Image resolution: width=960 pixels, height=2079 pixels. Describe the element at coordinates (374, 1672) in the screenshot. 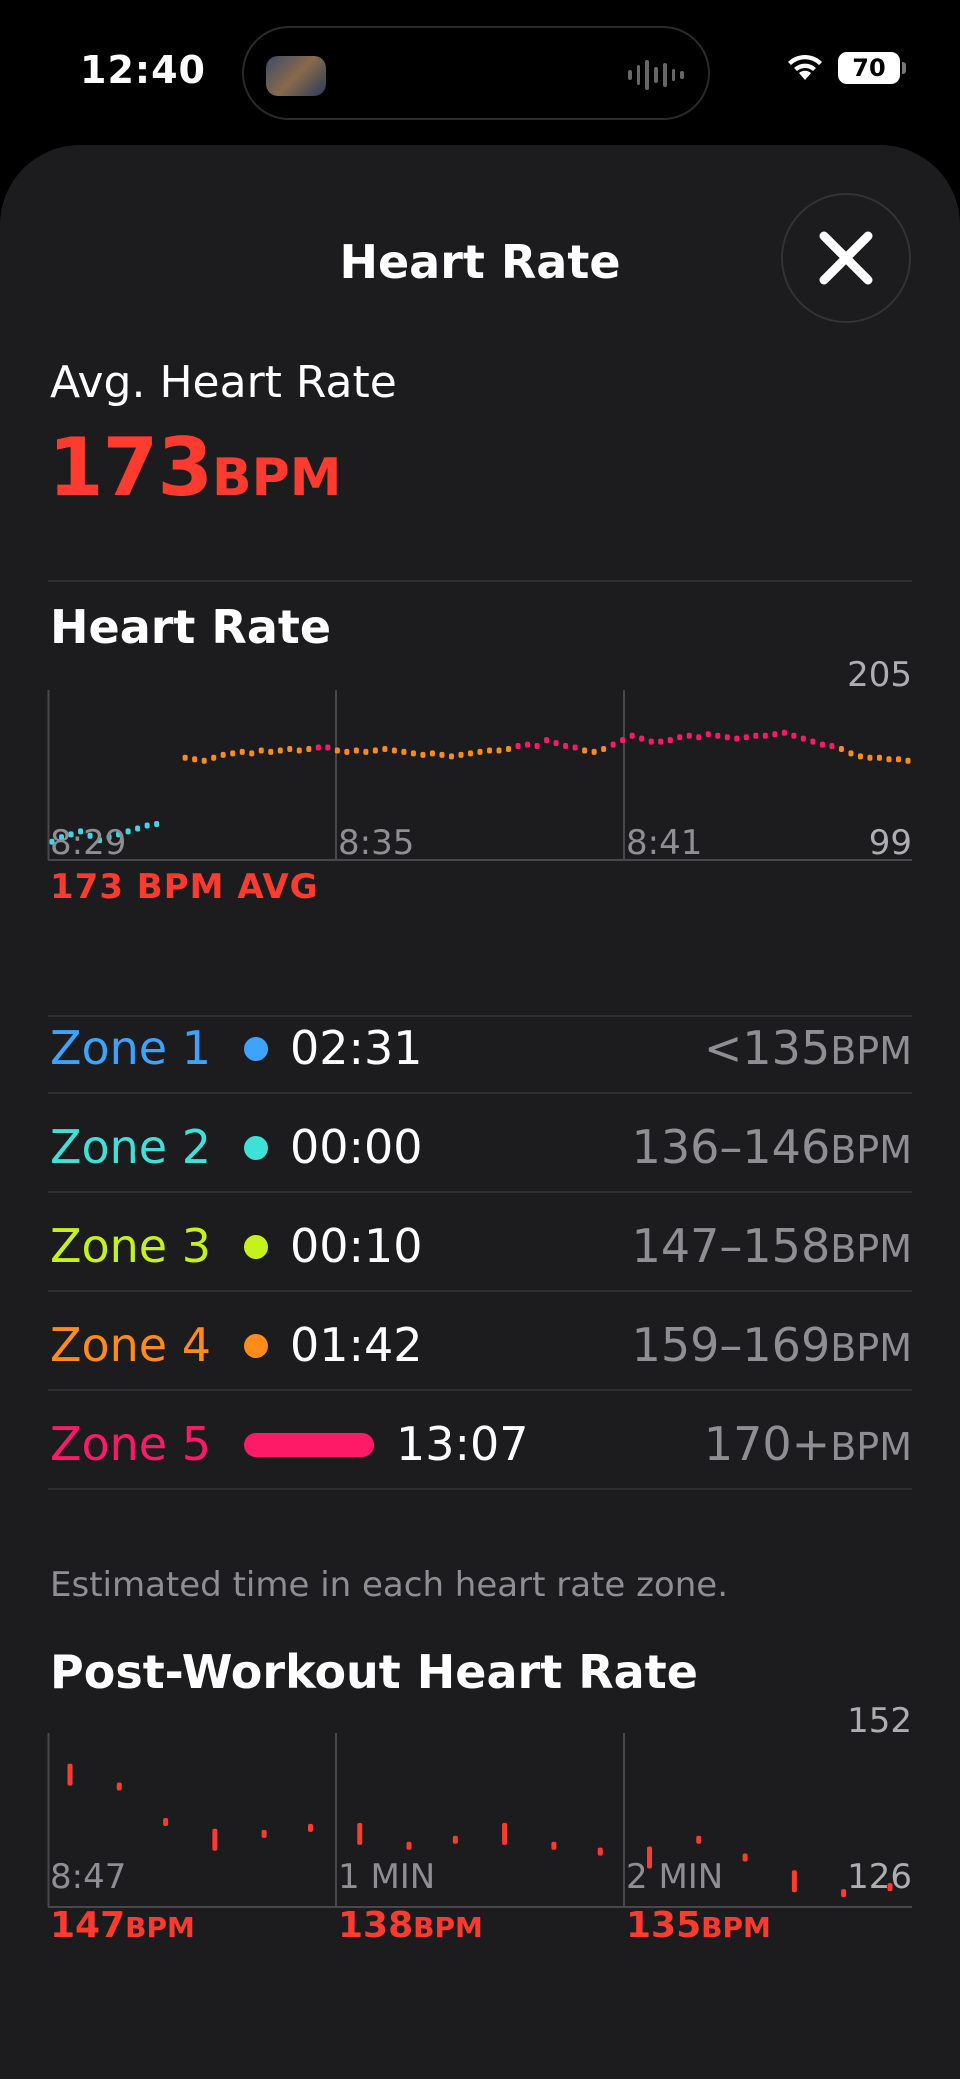

I see `post-workout-title: Post-Workout Heart Rate` at that location.